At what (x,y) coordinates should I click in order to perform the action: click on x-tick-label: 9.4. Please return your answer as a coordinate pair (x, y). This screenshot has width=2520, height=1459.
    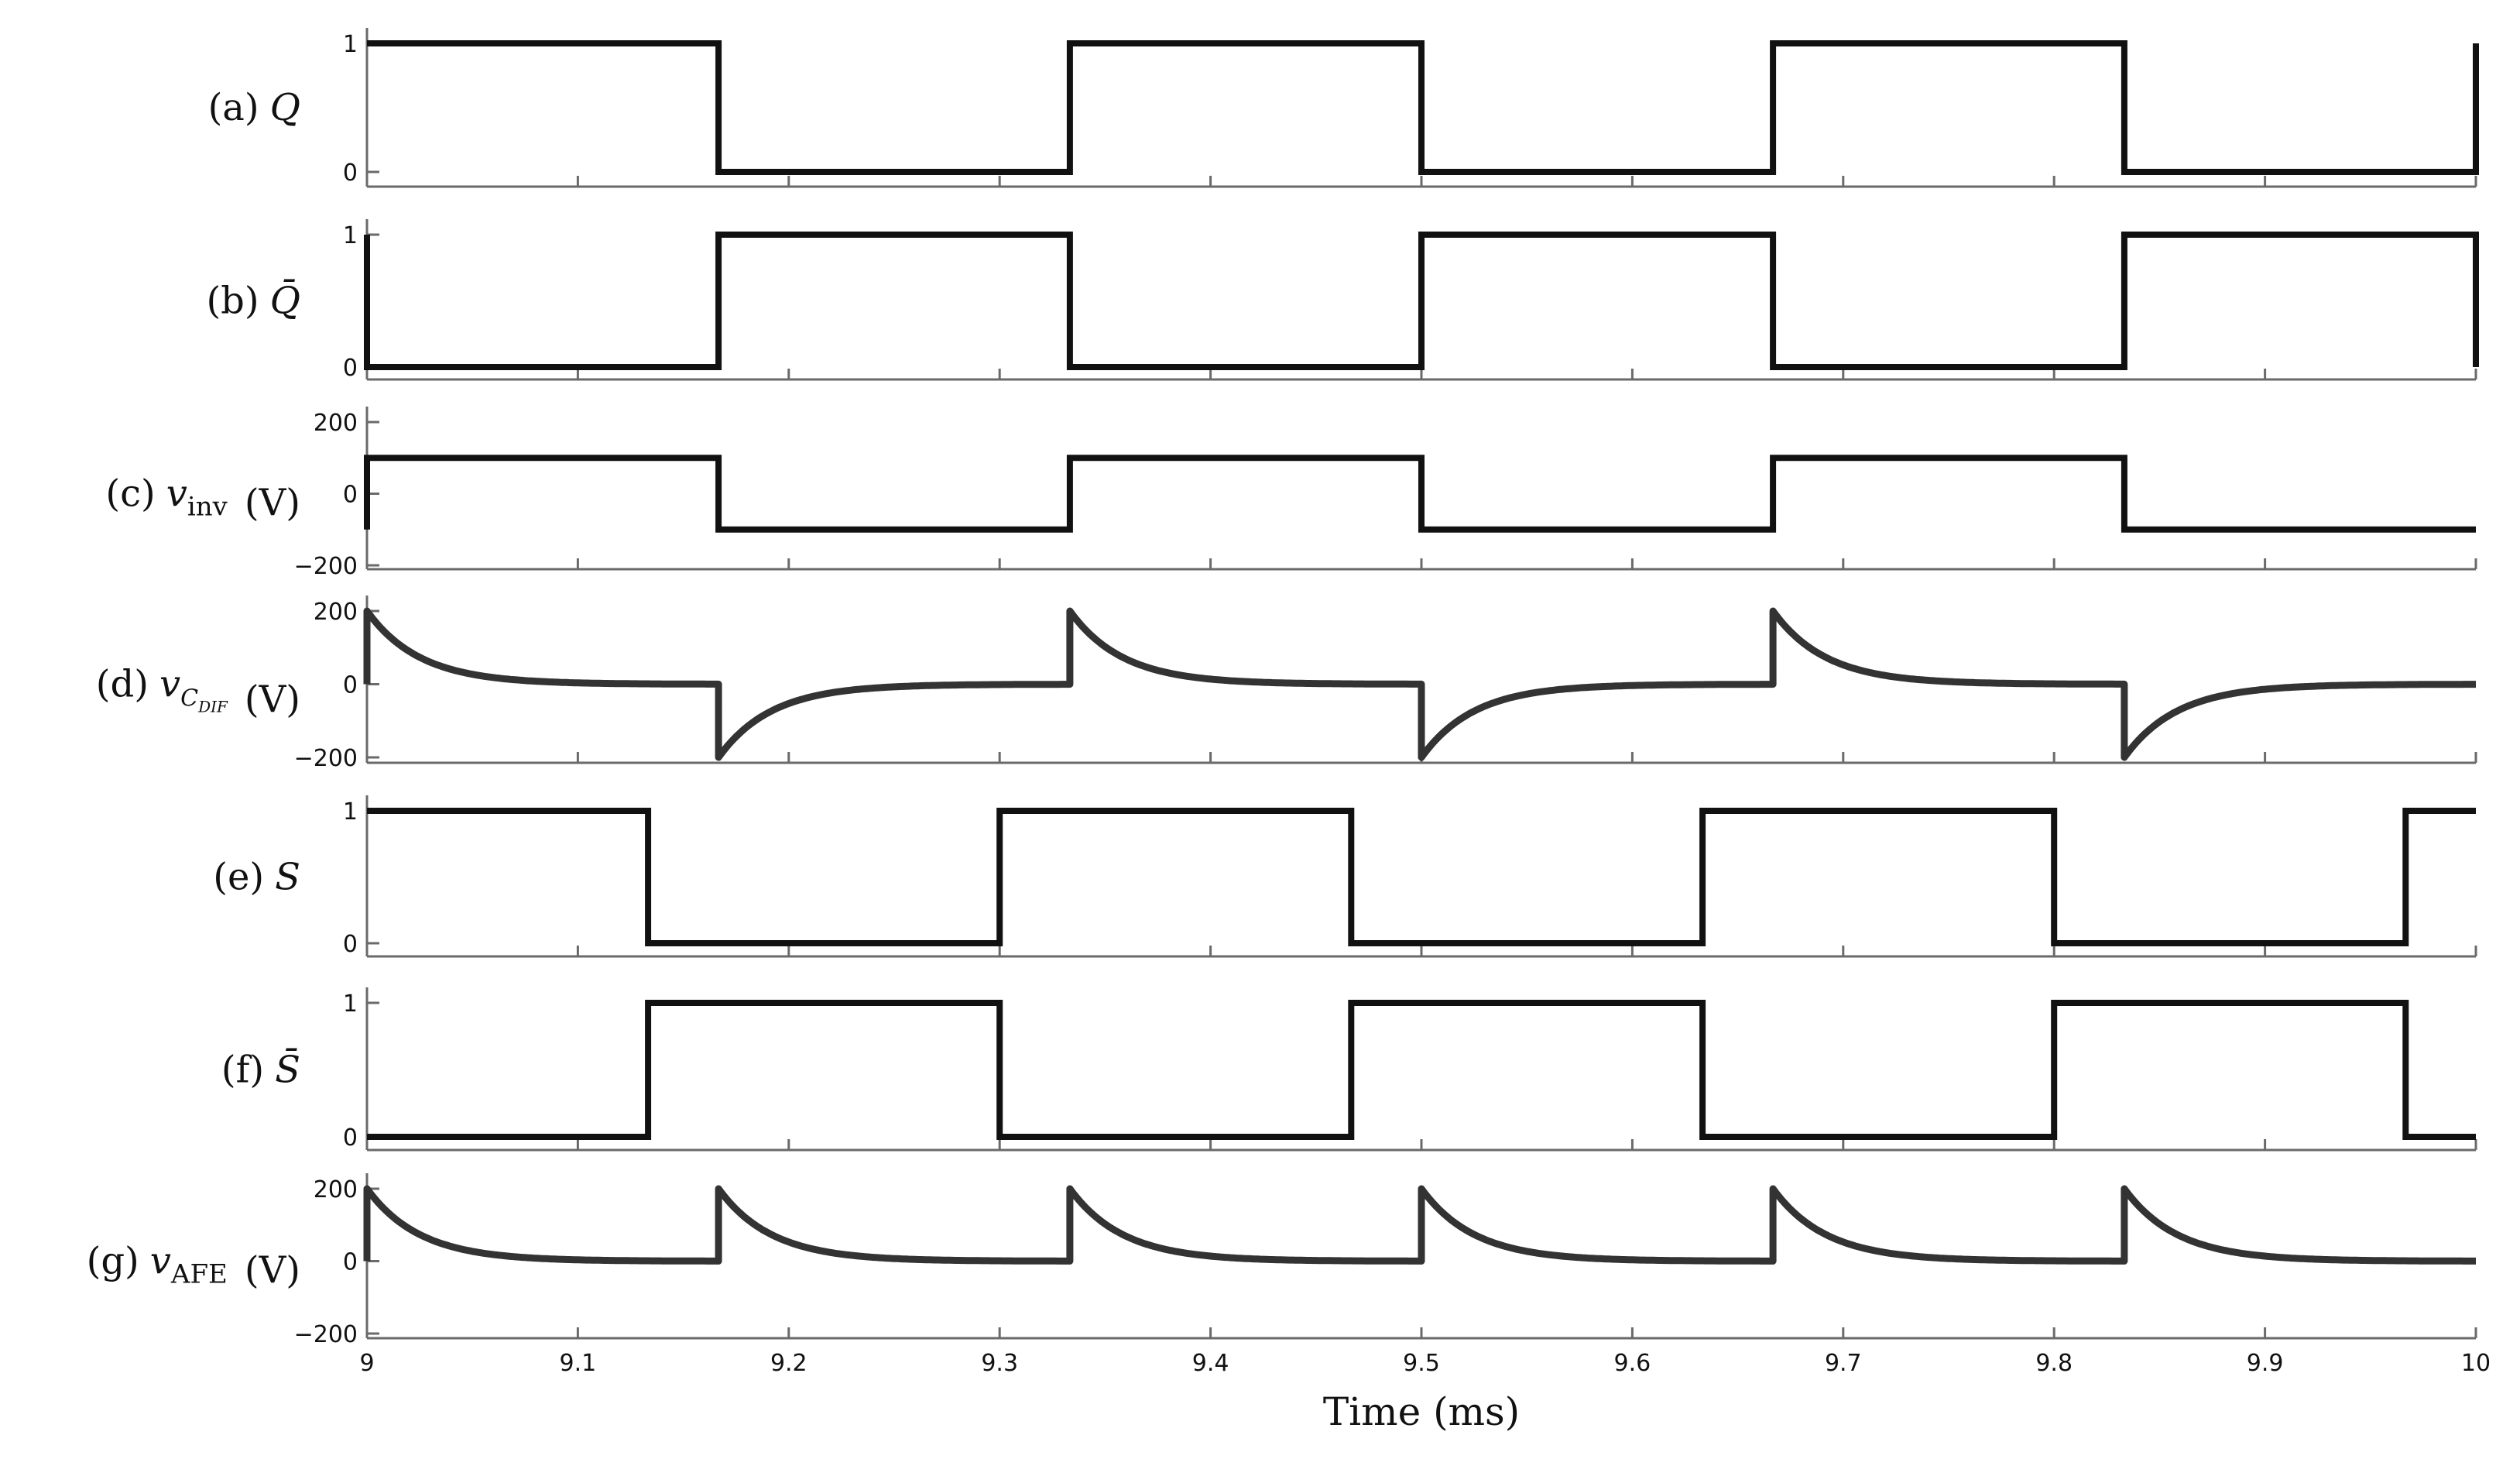
    Looking at the image, I should click on (1210, 1363).